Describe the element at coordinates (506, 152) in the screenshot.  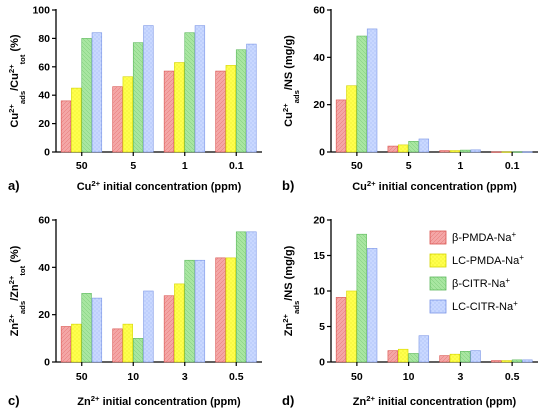
I see `bar-b-0.1-s1` at that location.